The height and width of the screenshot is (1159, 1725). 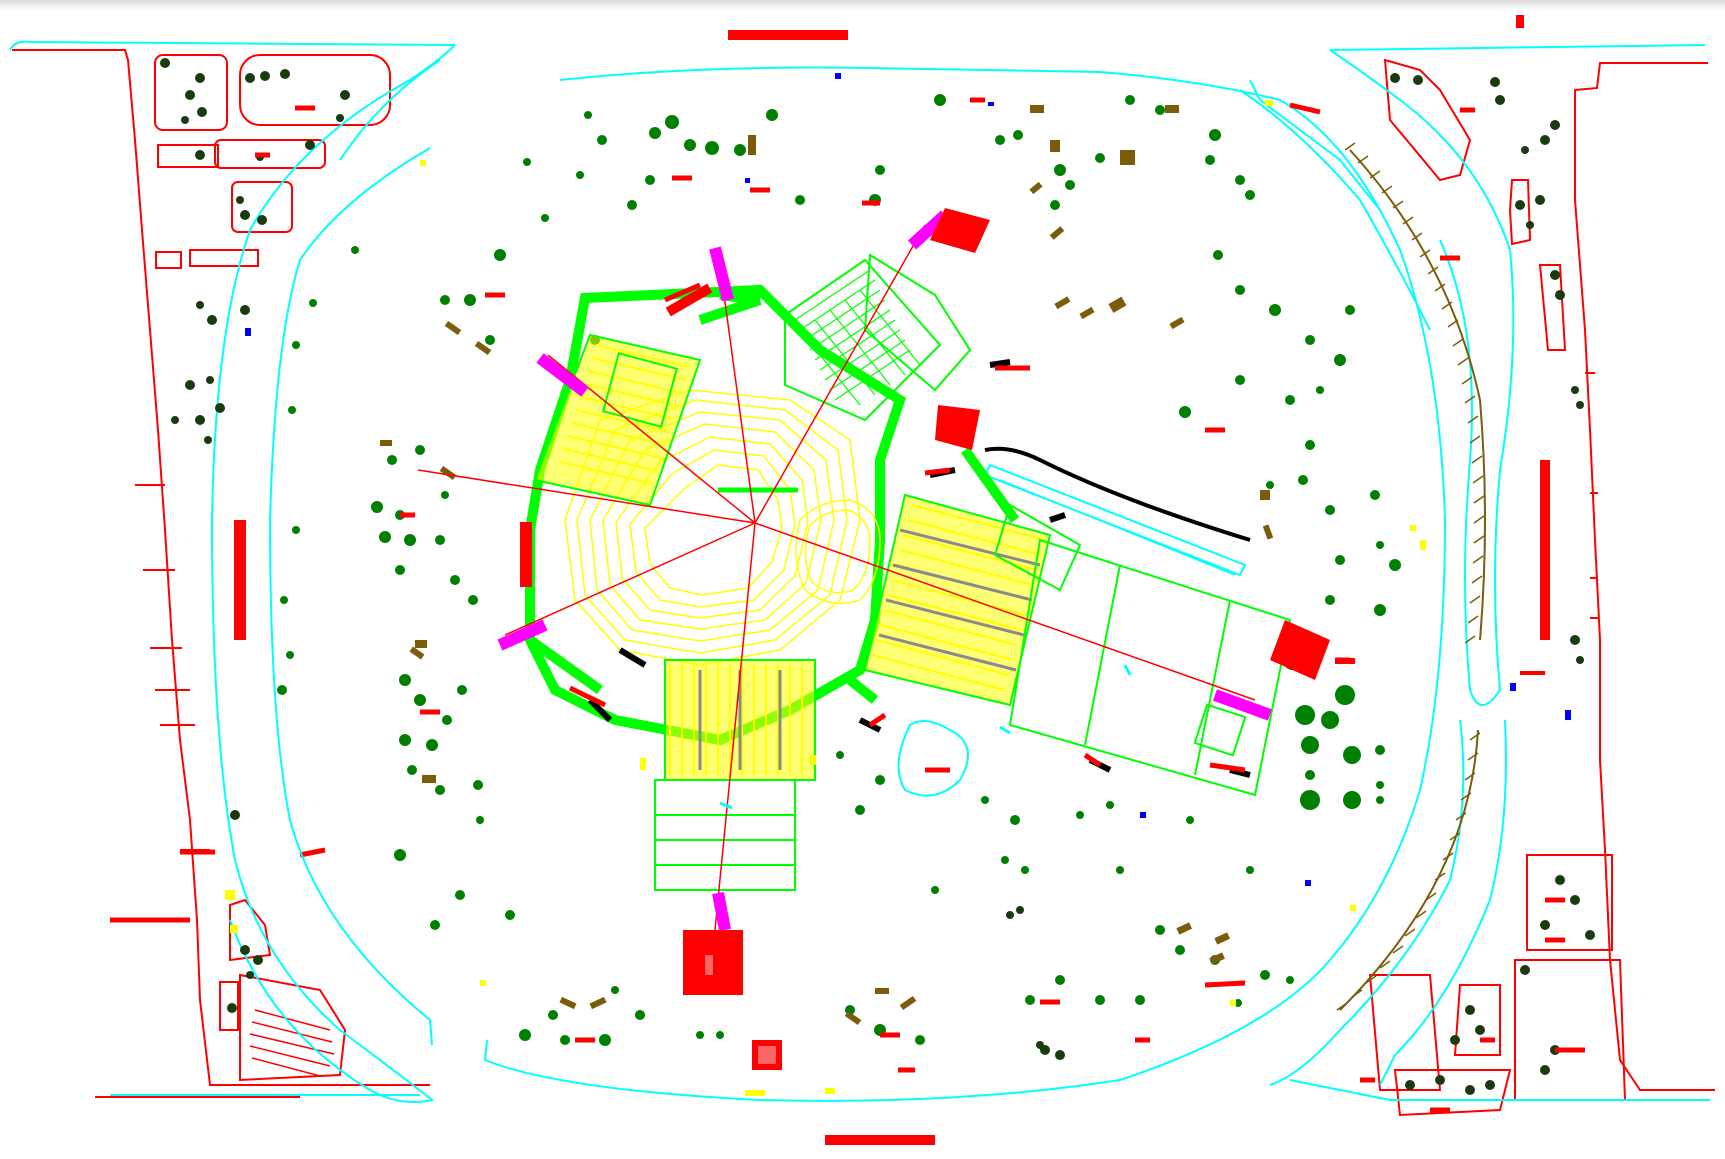 What do you see at coordinates (740, 1009) in the screenshot?
I see `south-gate-inner` at bounding box center [740, 1009].